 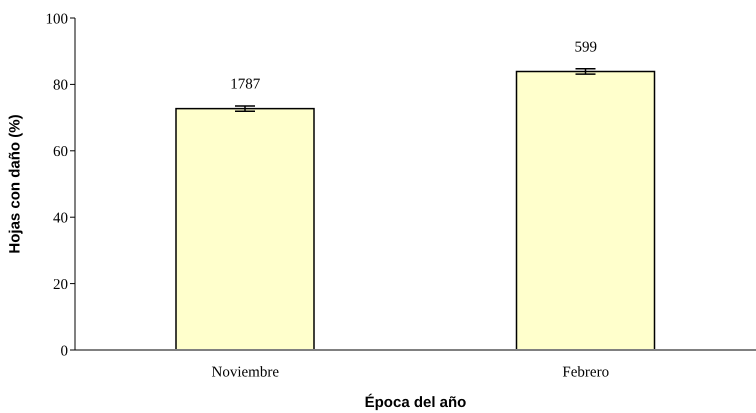 What do you see at coordinates (60, 284) in the screenshot?
I see `y-tick-label: 20` at bounding box center [60, 284].